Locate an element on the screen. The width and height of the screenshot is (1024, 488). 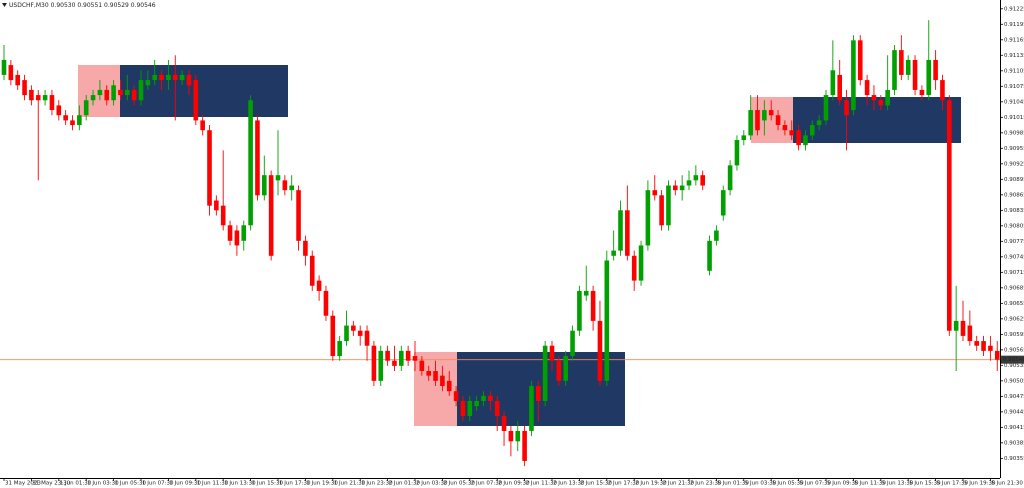
x-tick-label: 31 May 2023 is located at coordinates (23, 484).